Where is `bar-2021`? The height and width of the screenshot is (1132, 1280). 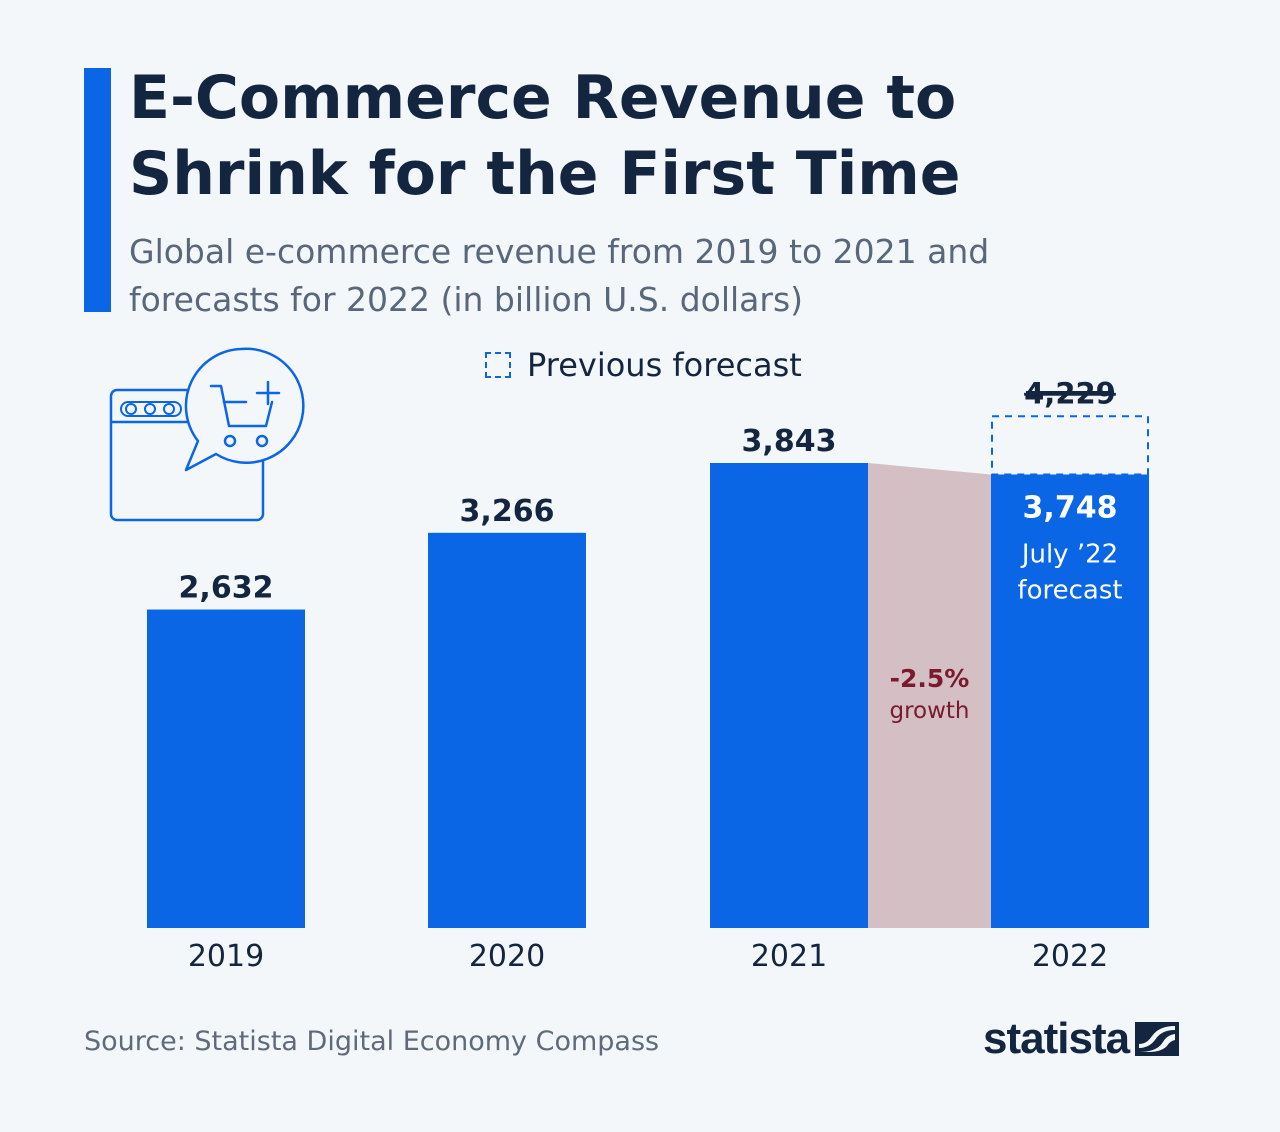
bar-2021 is located at coordinates (789, 695).